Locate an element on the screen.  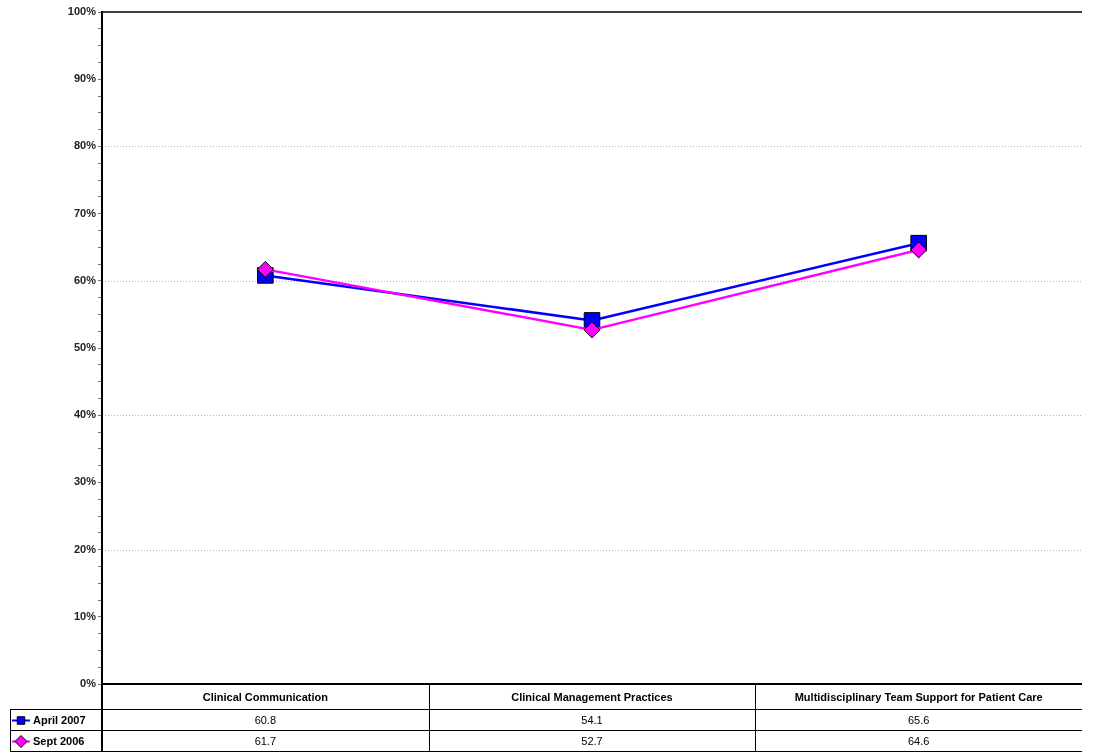
data-label: 61.7 is located at coordinates (265, 741).